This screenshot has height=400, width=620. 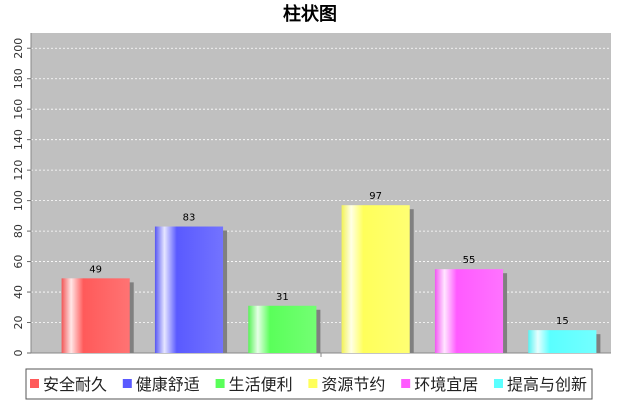 I want to click on legend-label: 资源节约, so click(x=353, y=384).